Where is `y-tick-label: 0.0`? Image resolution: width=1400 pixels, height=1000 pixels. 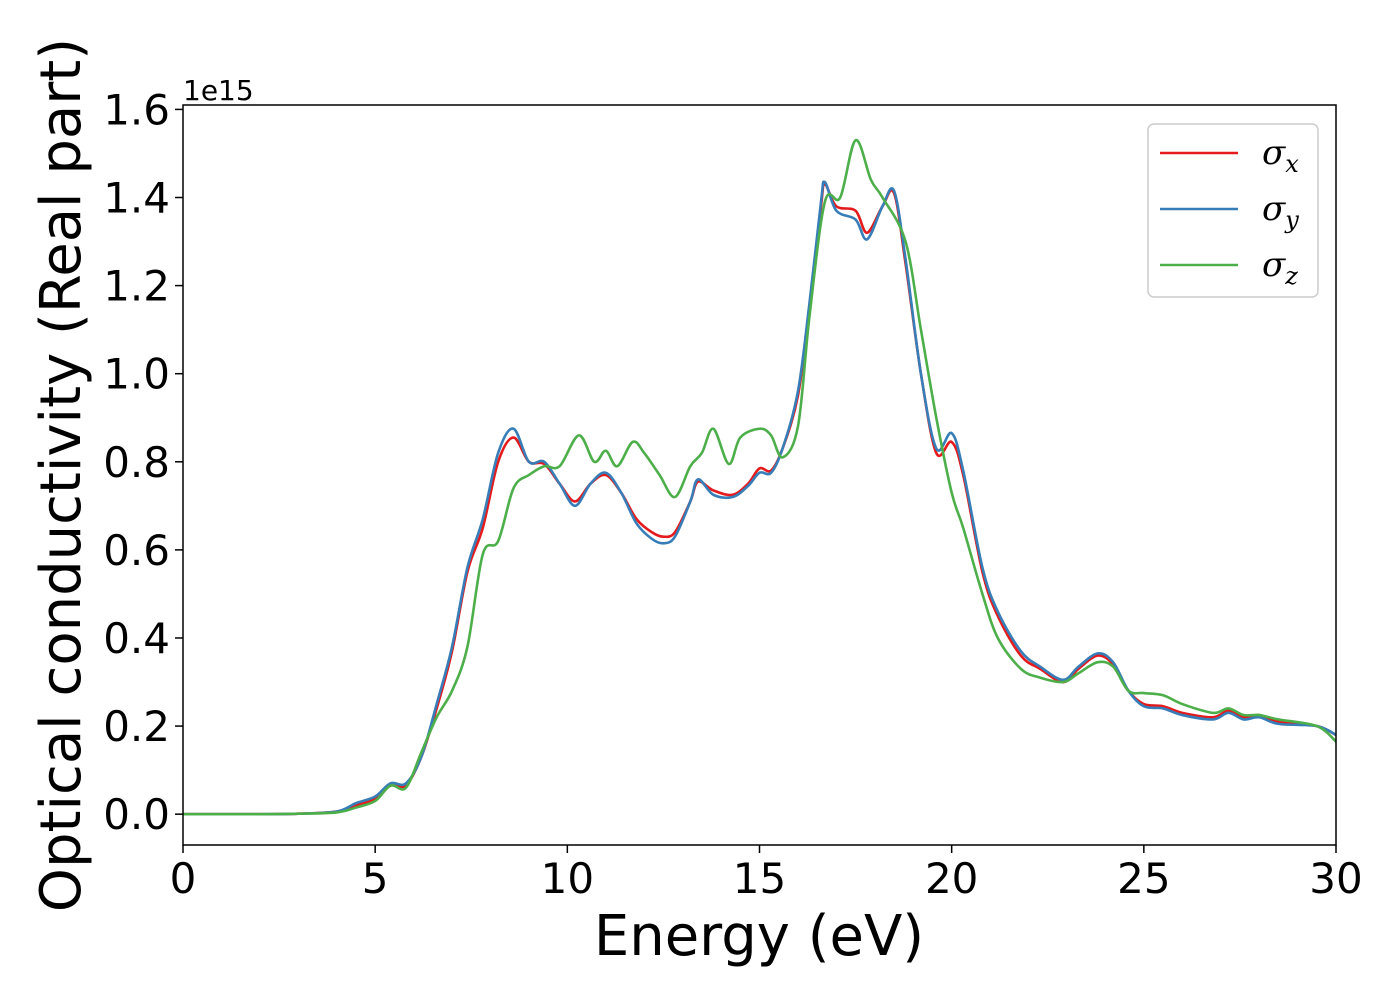
y-tick-label: 0.0 is located at coordinates (136, 814).